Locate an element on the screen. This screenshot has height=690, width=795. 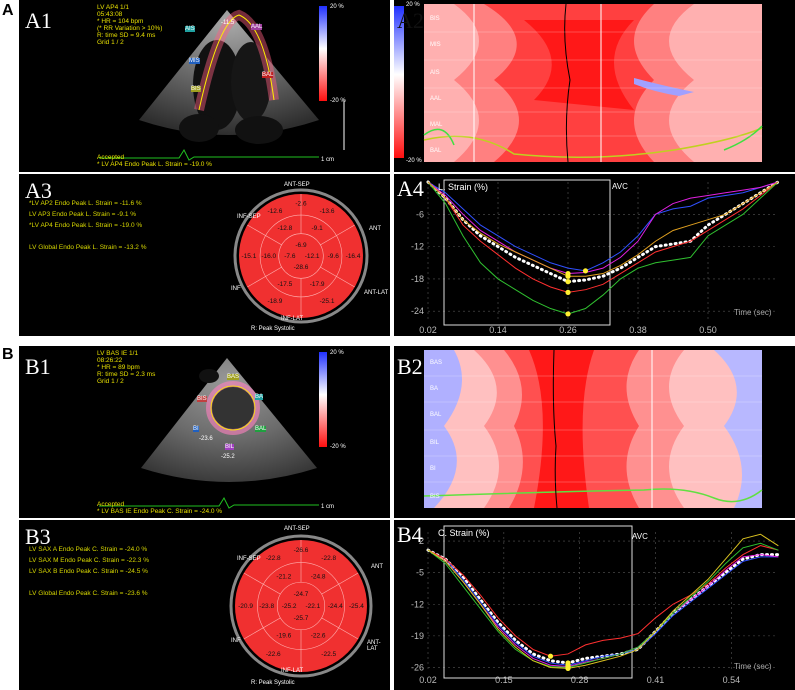
b4-ytick: 2 is located at coordinates (421, 541).